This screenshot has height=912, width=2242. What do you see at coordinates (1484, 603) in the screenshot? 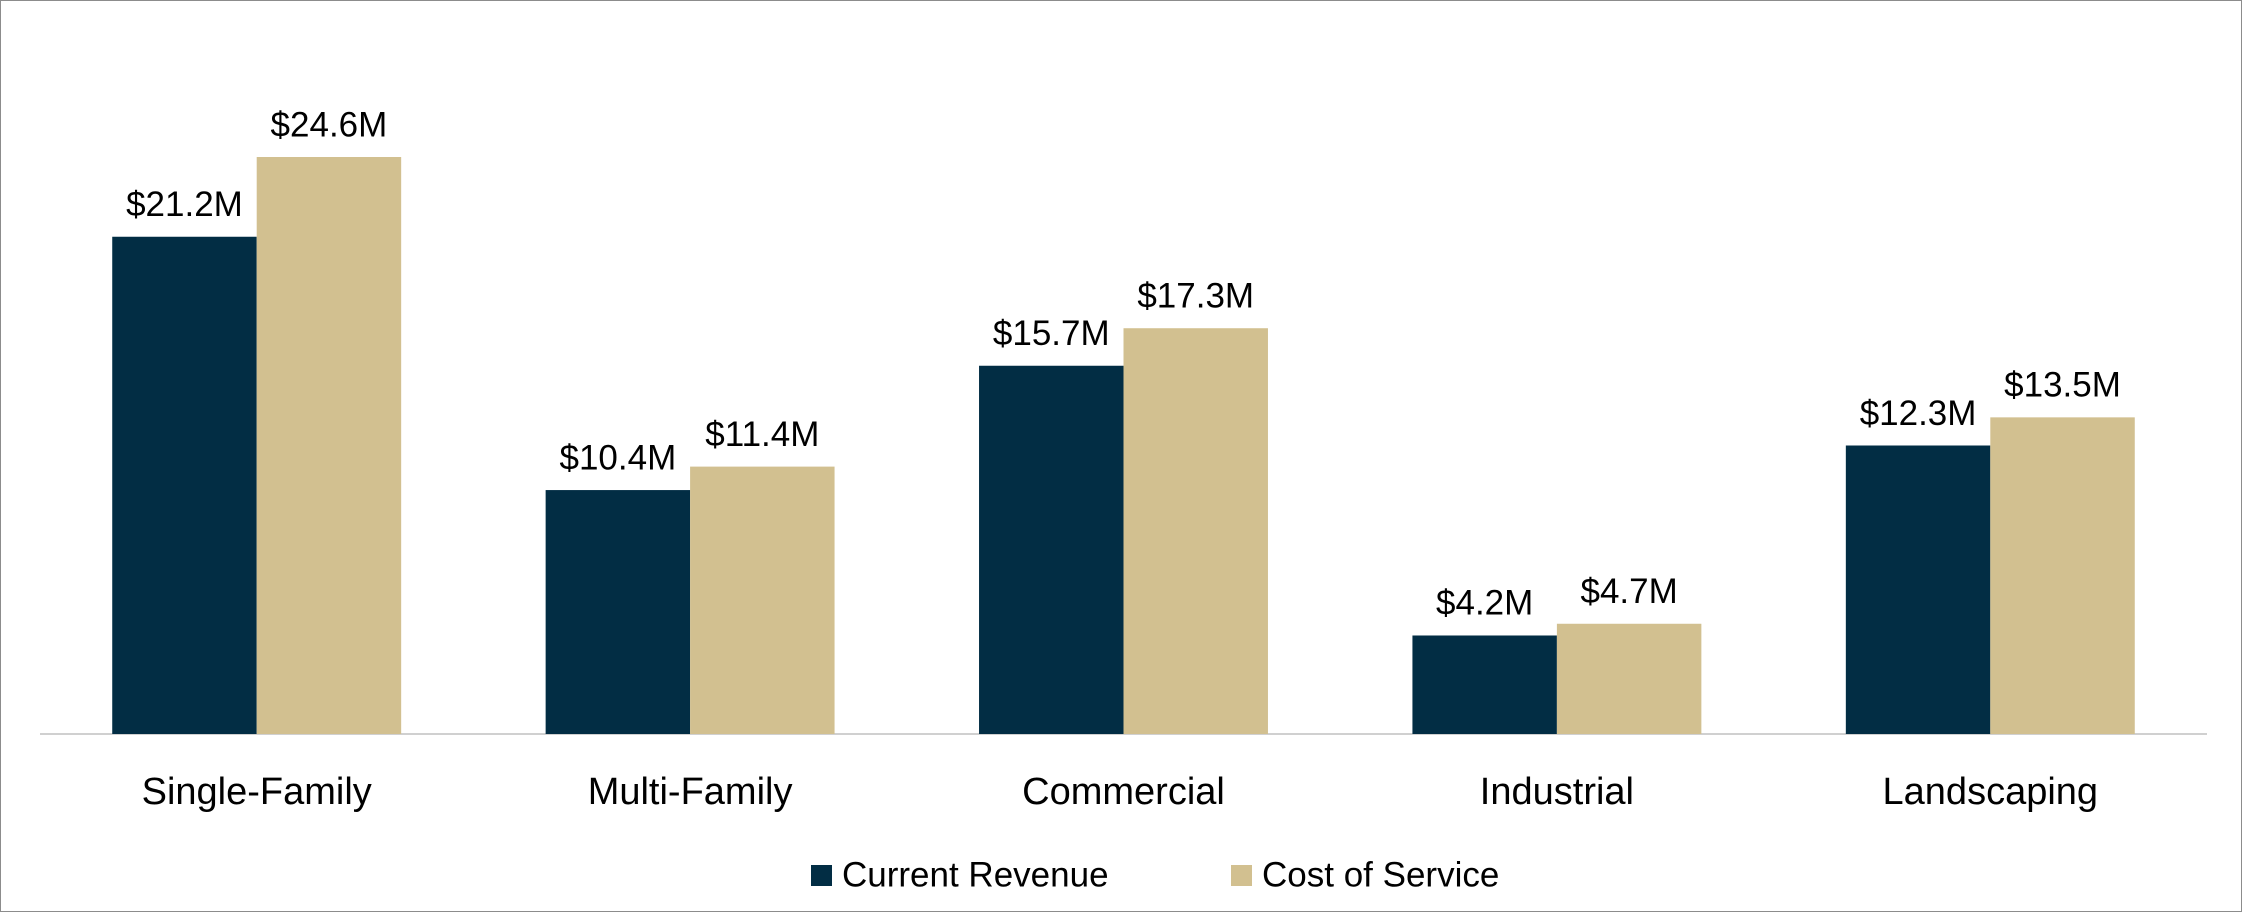
I see `data-label: $4.2M` at bounding box center [1484, 603].